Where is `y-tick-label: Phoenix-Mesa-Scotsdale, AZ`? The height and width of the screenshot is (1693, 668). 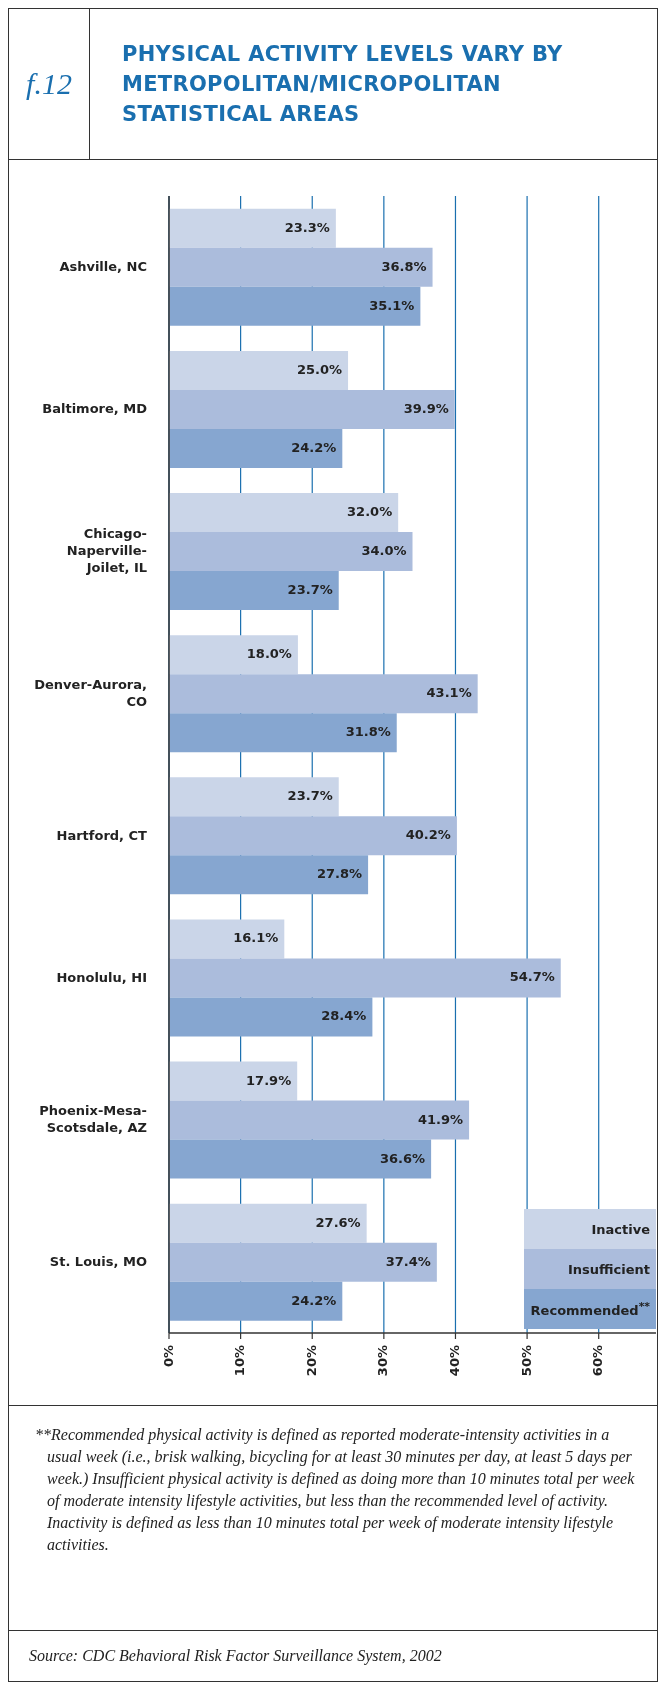 y-tick-label: Phoenix-Mesa-Scotsdale, AZ is located at coordinates (93, 1118).